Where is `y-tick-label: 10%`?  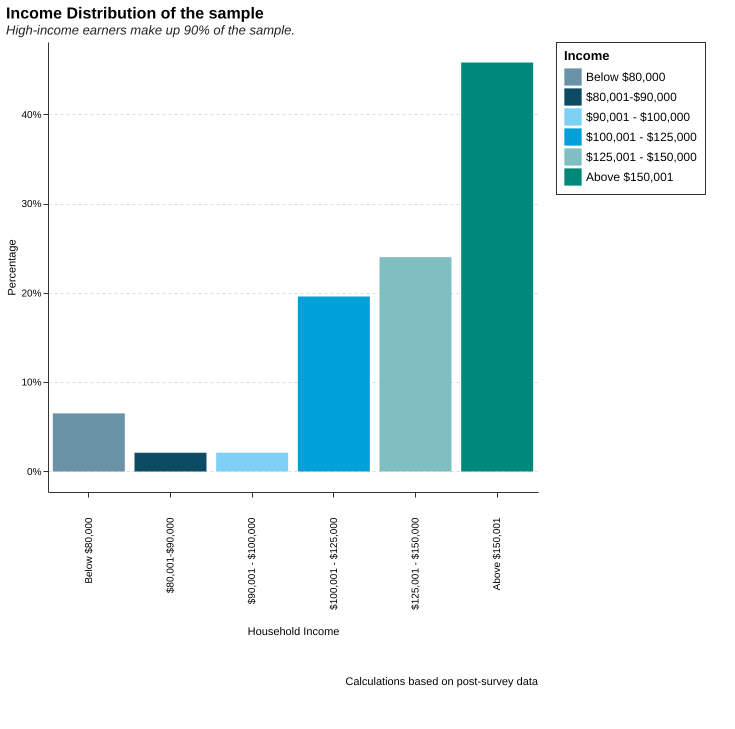 y-tick-label: 10% is located at coordinates (31, 383).